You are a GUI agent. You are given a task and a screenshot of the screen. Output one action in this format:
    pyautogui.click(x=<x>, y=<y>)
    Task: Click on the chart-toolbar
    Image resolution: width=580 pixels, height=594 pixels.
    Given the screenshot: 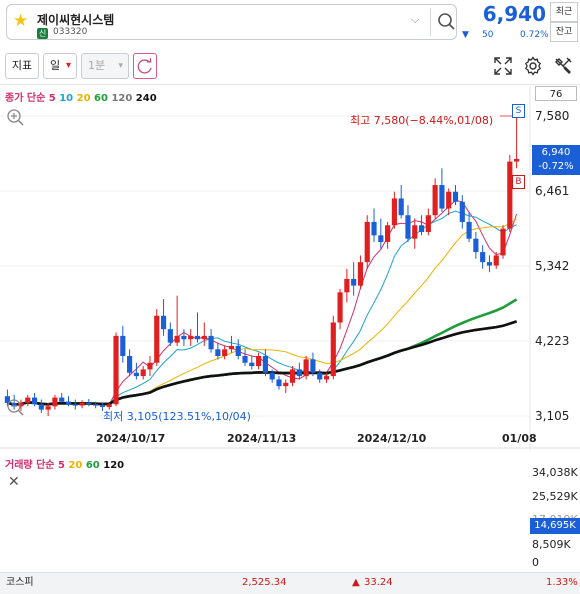 What is the action you would take?
    pyautogui.click(x=290, y=65)
    